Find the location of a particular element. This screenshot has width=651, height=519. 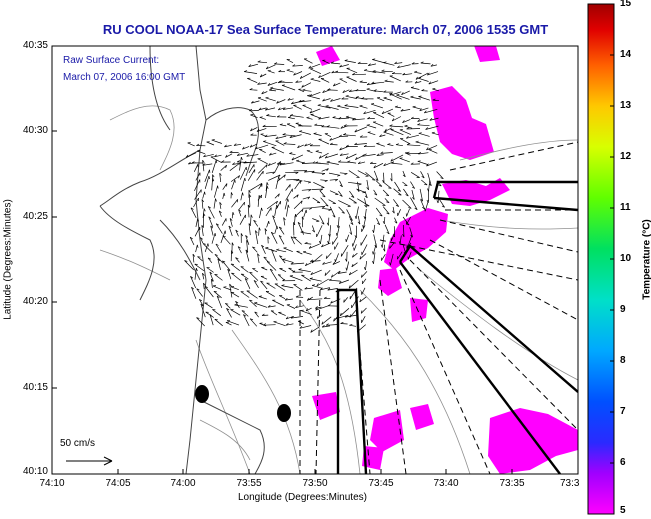

xtick-label: 73:35 is located at coordinates (512, 483).